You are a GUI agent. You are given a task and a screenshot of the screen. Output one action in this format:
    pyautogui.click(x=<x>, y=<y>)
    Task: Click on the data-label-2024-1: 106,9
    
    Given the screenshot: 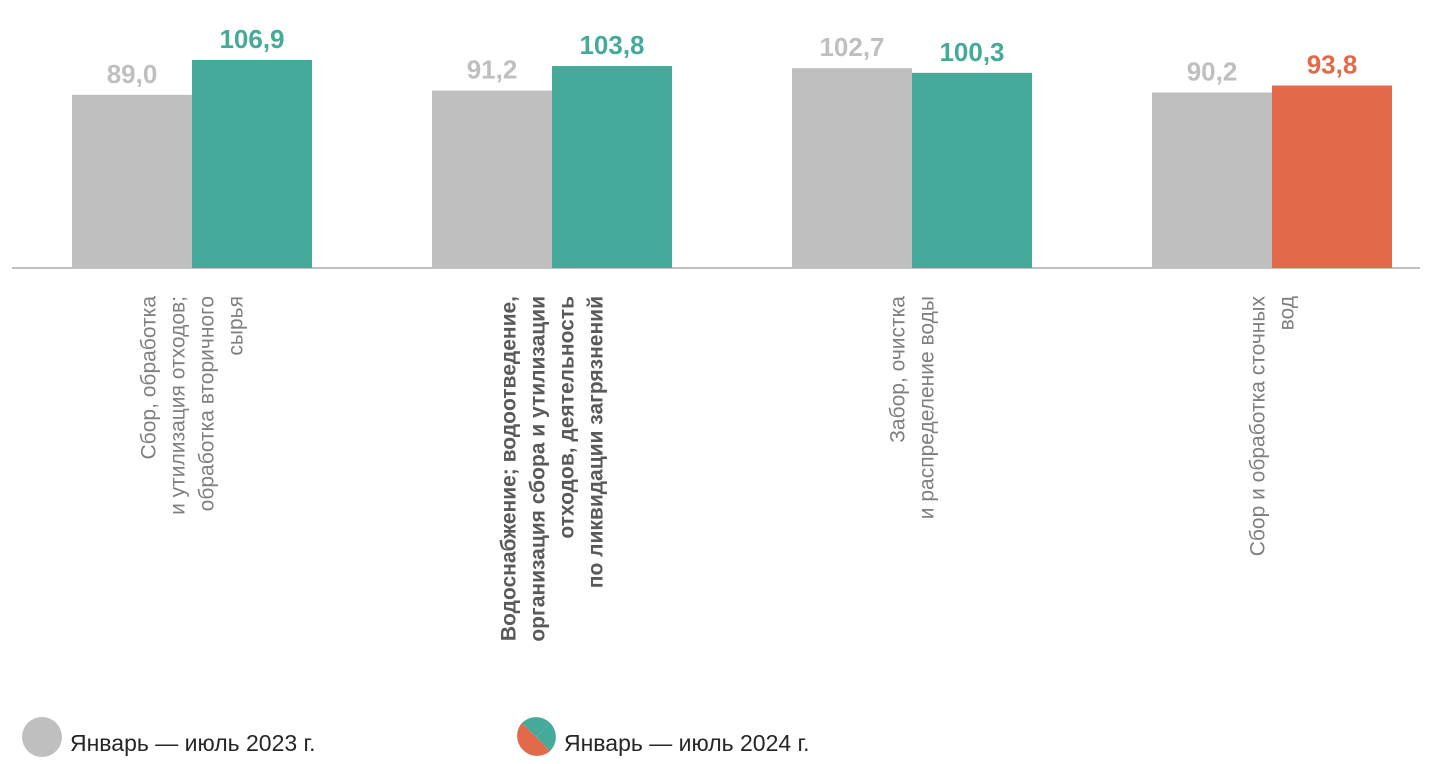 What is the action you would take?
    pyautogui.click(x=251, y=39)
    